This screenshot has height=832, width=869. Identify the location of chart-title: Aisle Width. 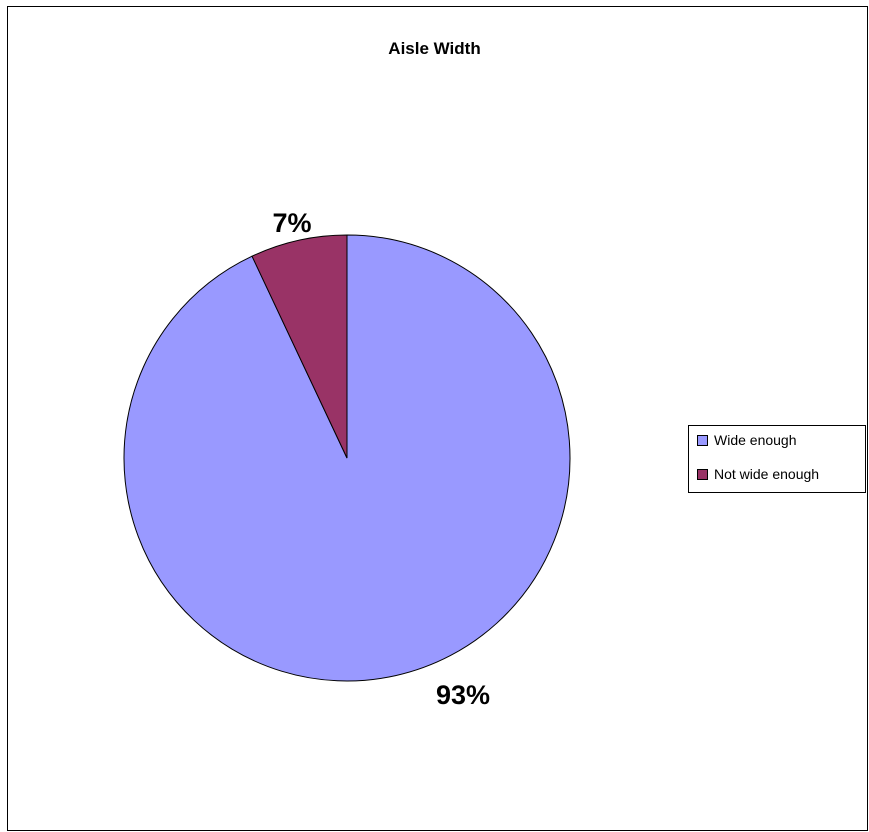
(434, 48).